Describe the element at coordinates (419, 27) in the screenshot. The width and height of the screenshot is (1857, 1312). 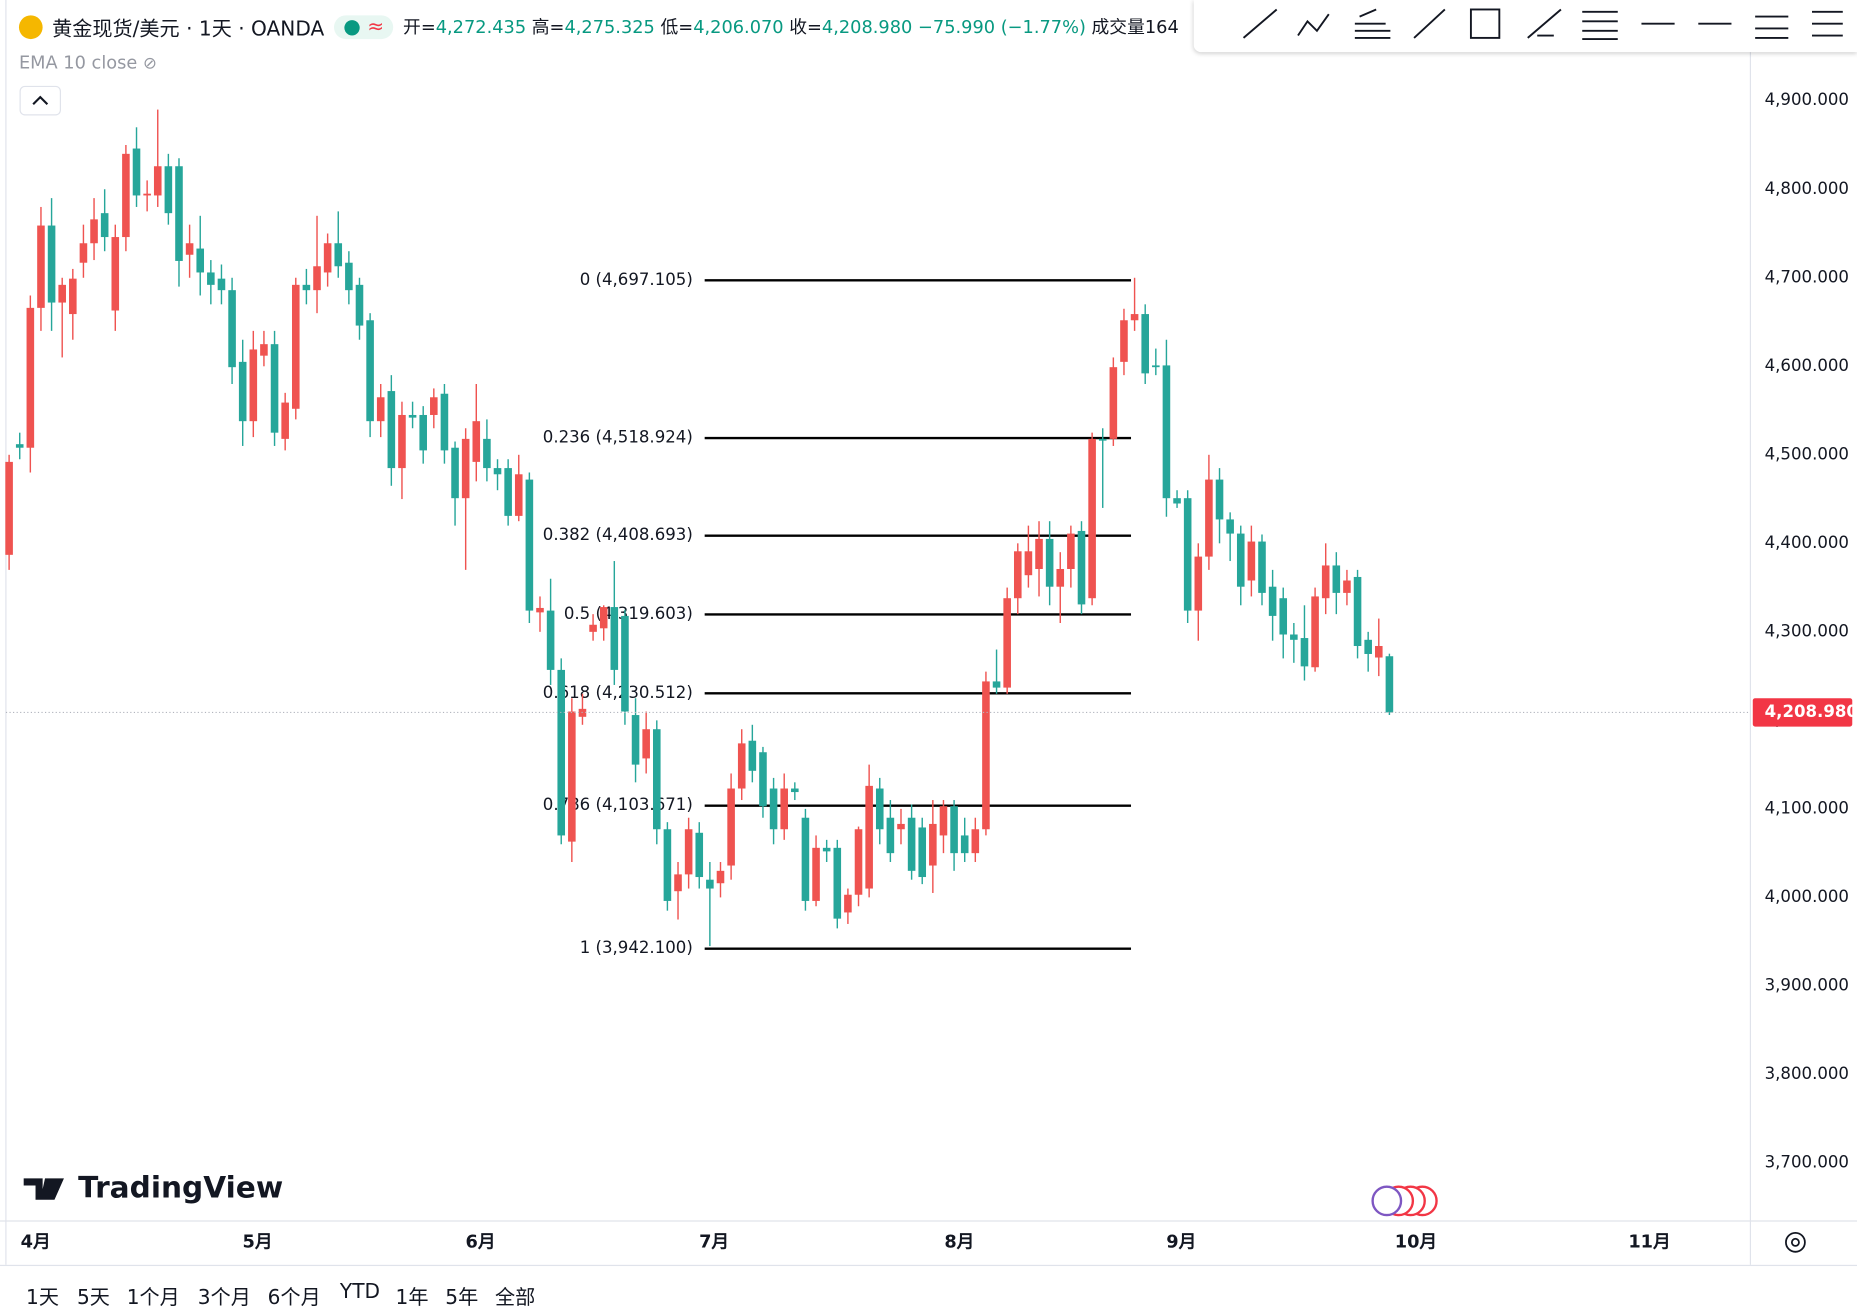
I see `ohlc-label: 开=` at that location.